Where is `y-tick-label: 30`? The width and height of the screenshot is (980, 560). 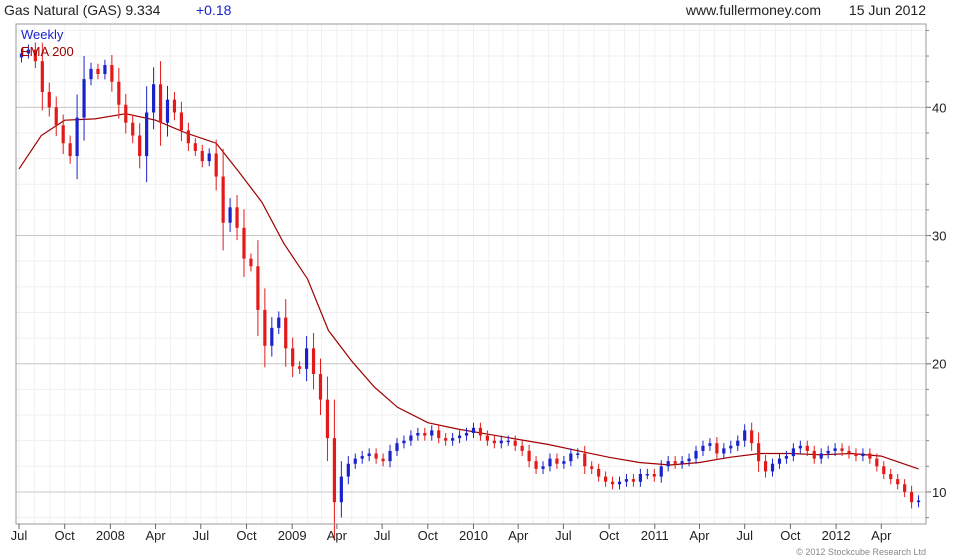 y-tick-label: 30 is located at coordinates (939, 236).